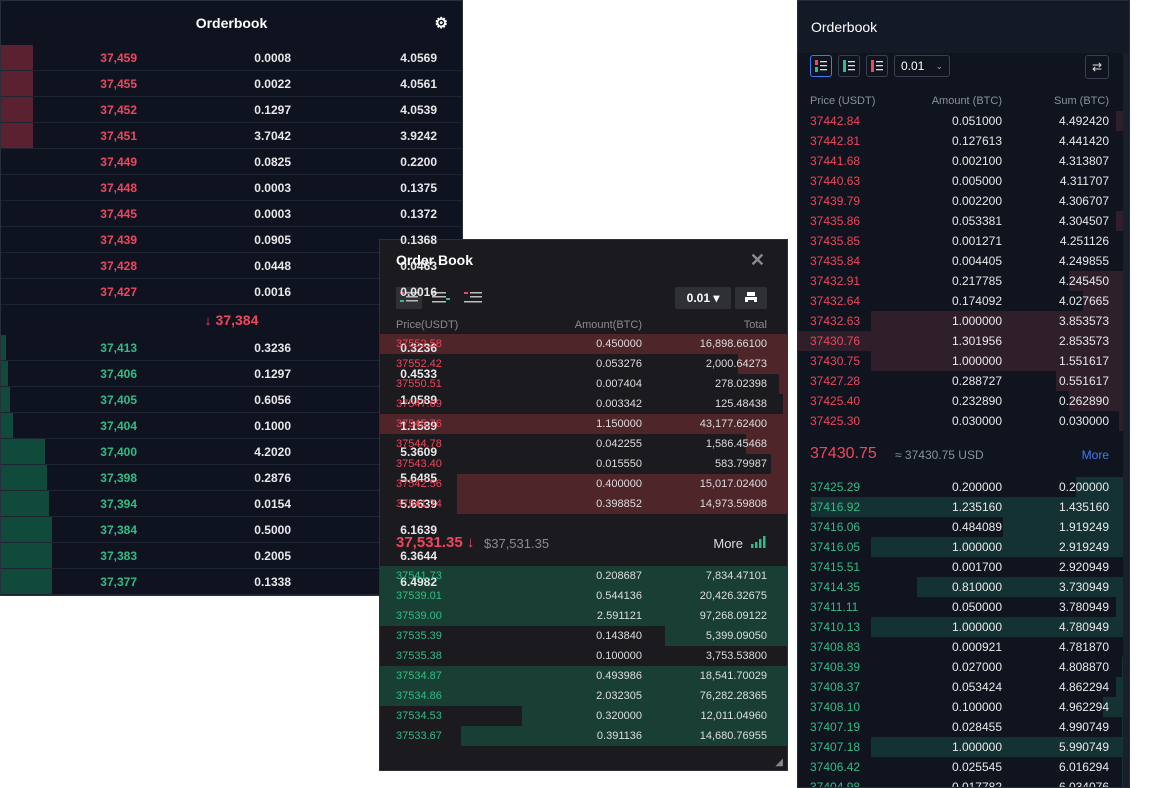 The height and width of the screenshot is (788, 1152). What do you see at coordinates (231, 188) in the screenshot?
I see `ask-row: 37,448 0.0003 0.1375` at bounding box center [231, 188].